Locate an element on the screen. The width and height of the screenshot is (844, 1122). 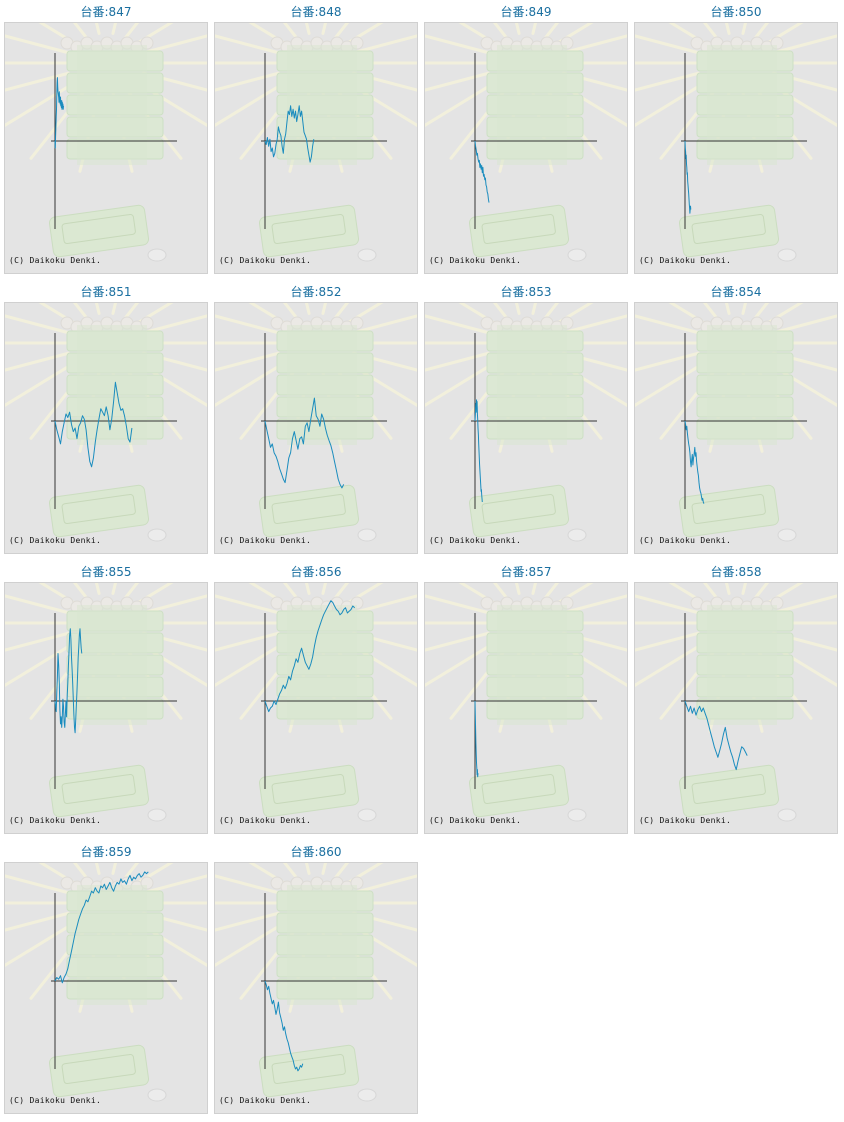
slot-graph-card: 台番:855 (C) Daikoku Denki. is located at coordinates (106, 697).